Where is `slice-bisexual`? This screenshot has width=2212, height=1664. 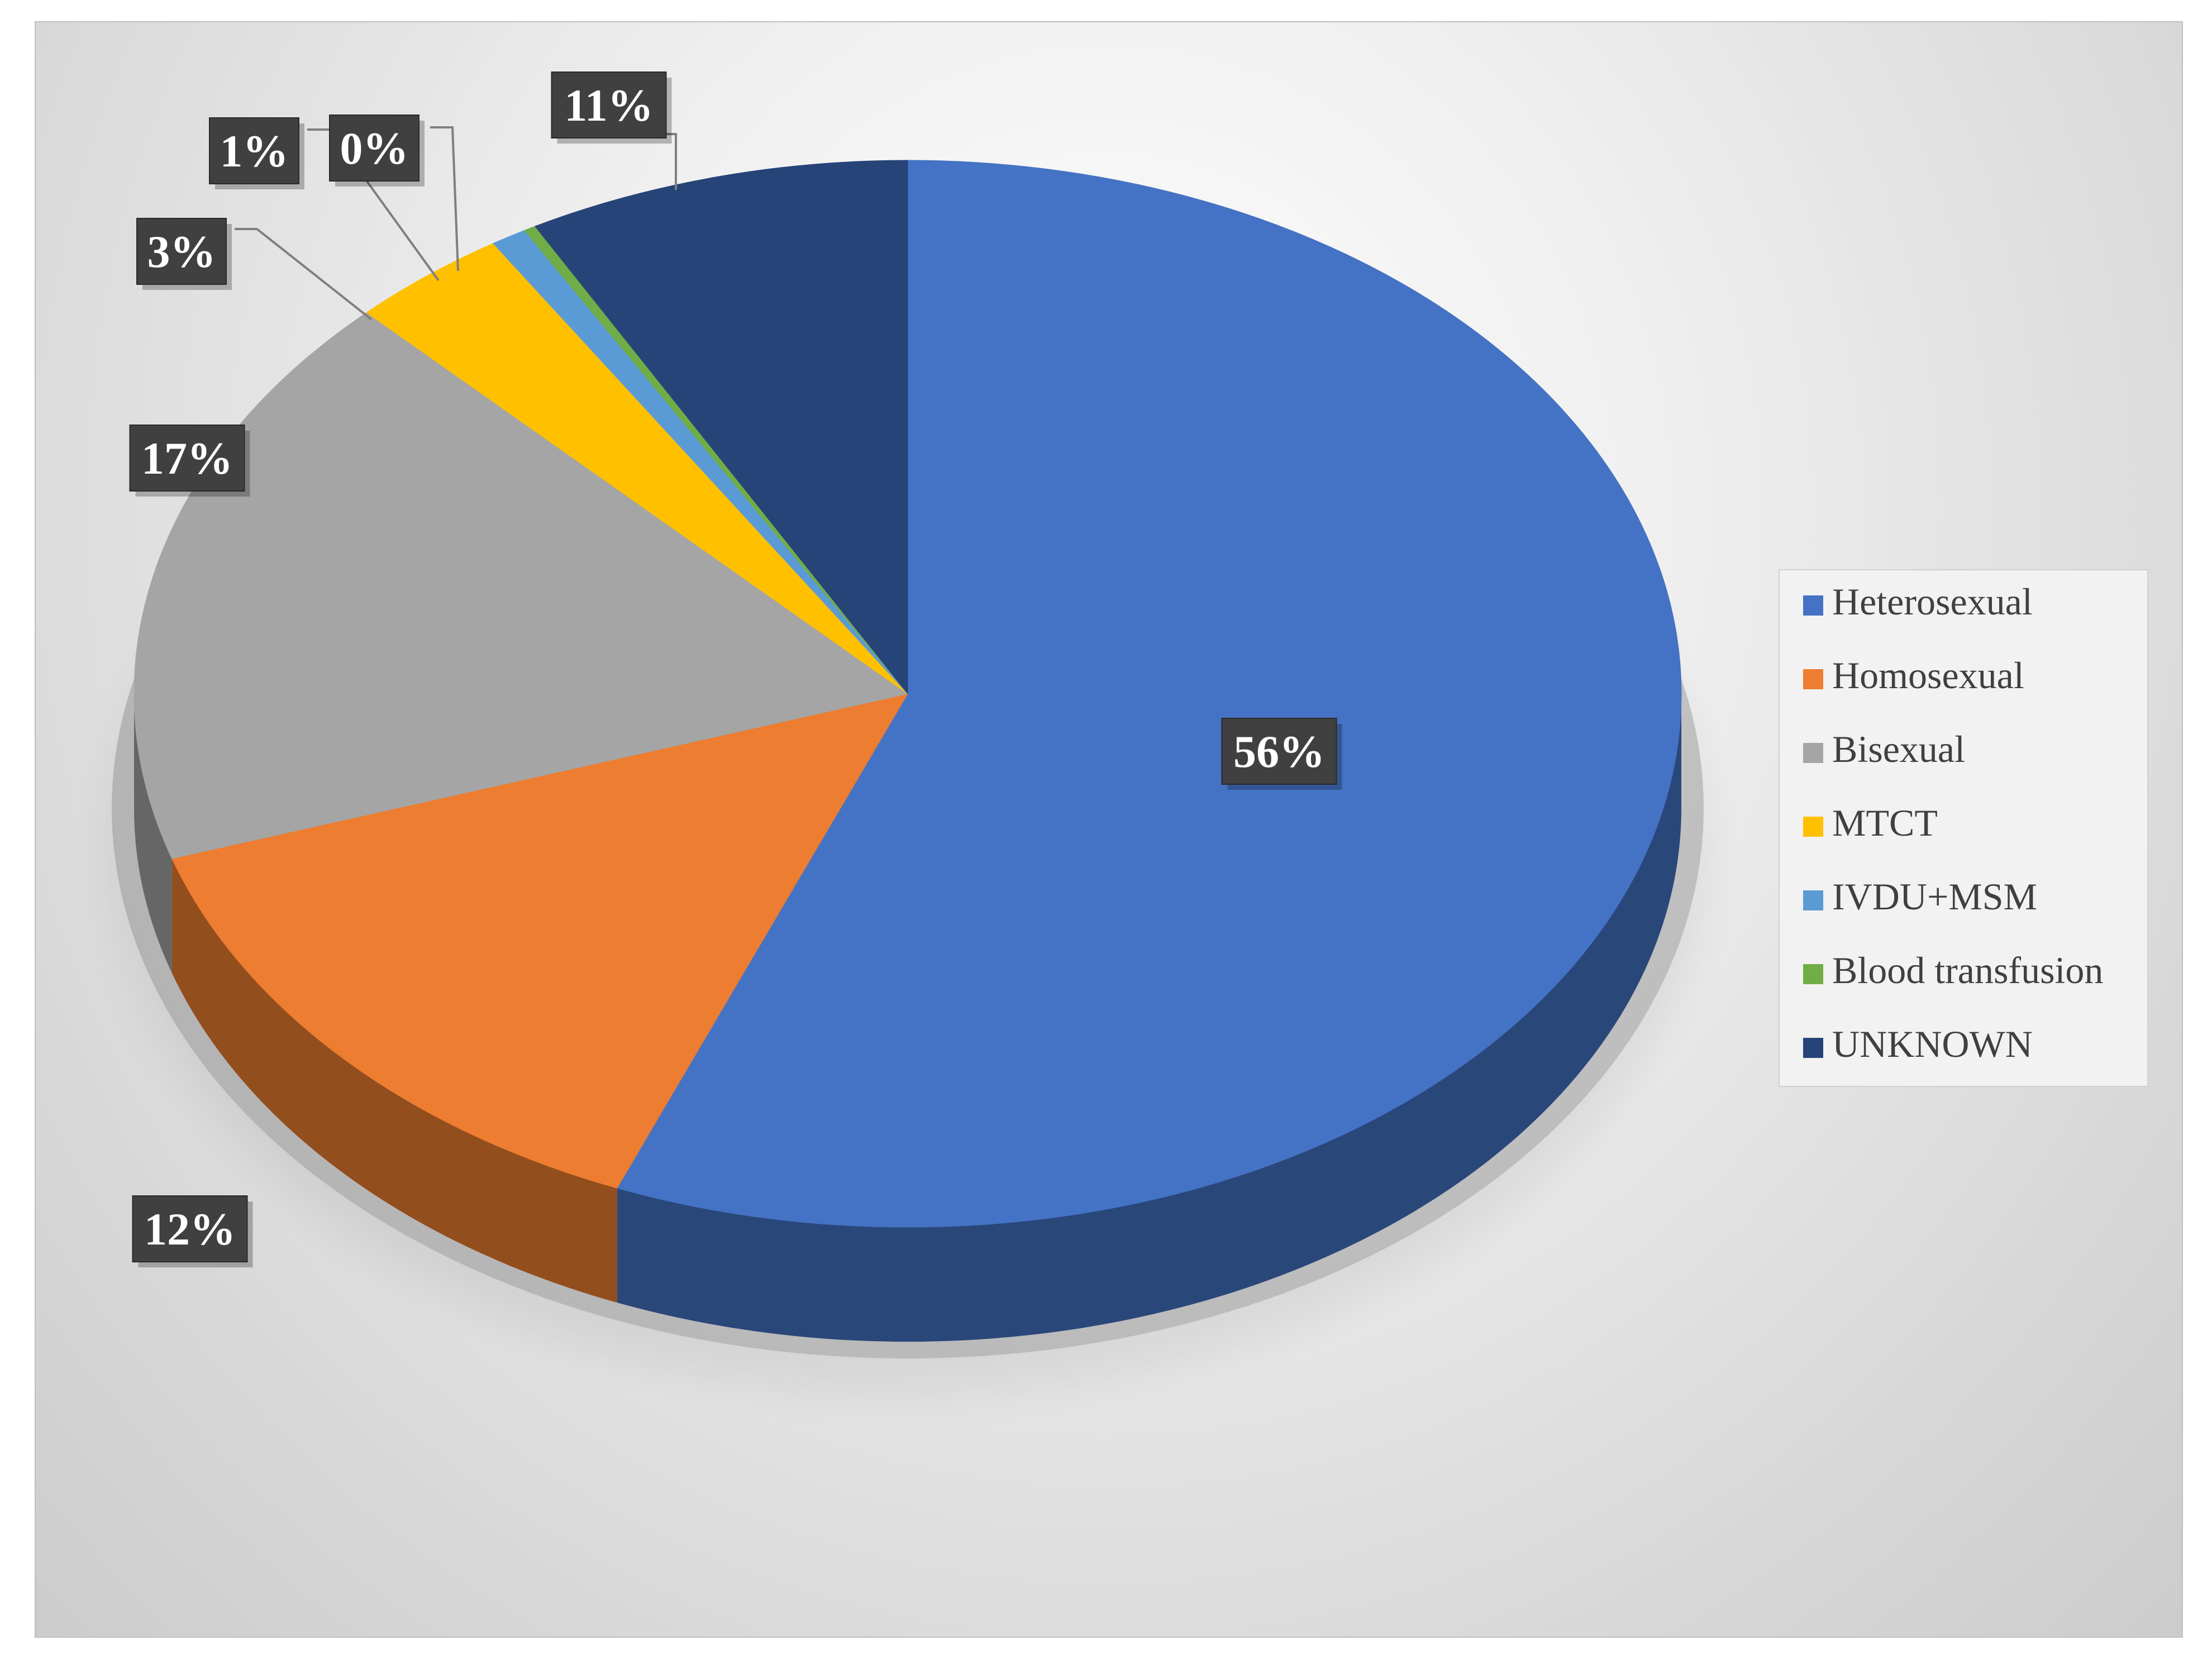 slice-bisexual is located at coordinates (522, 586).